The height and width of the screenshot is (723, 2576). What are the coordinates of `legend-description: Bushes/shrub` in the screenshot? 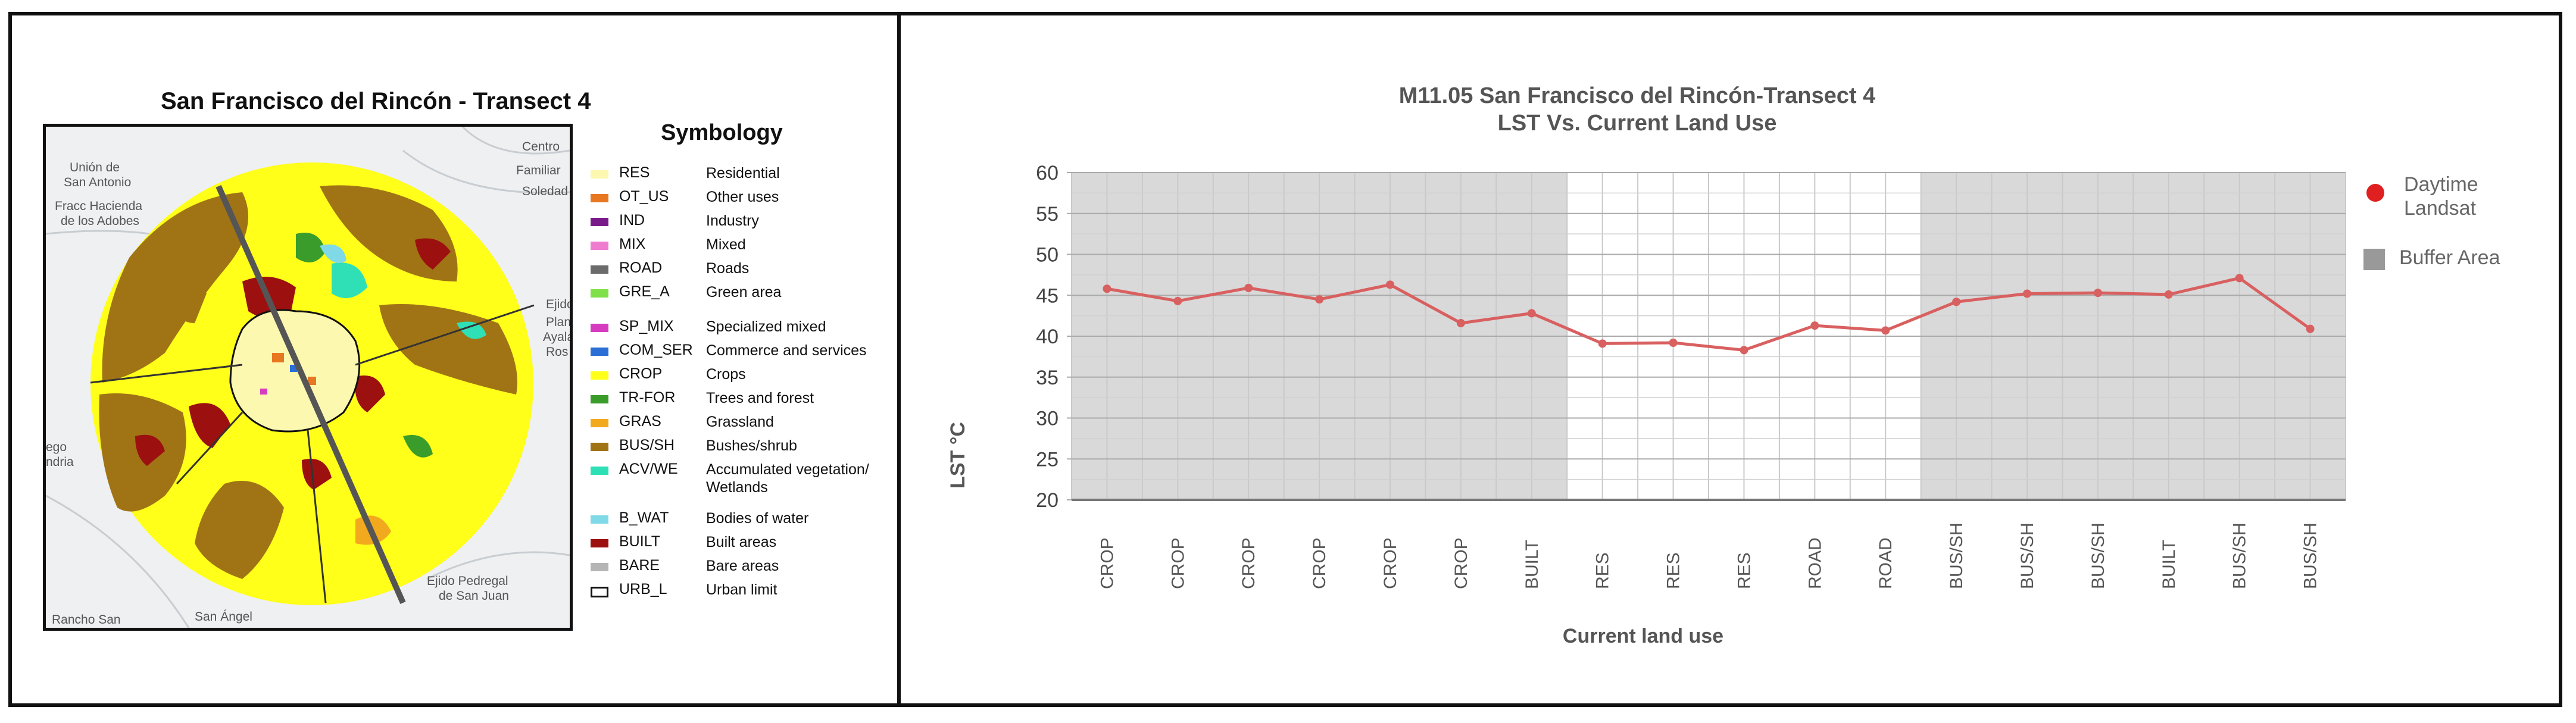 It's located at (751, 445).